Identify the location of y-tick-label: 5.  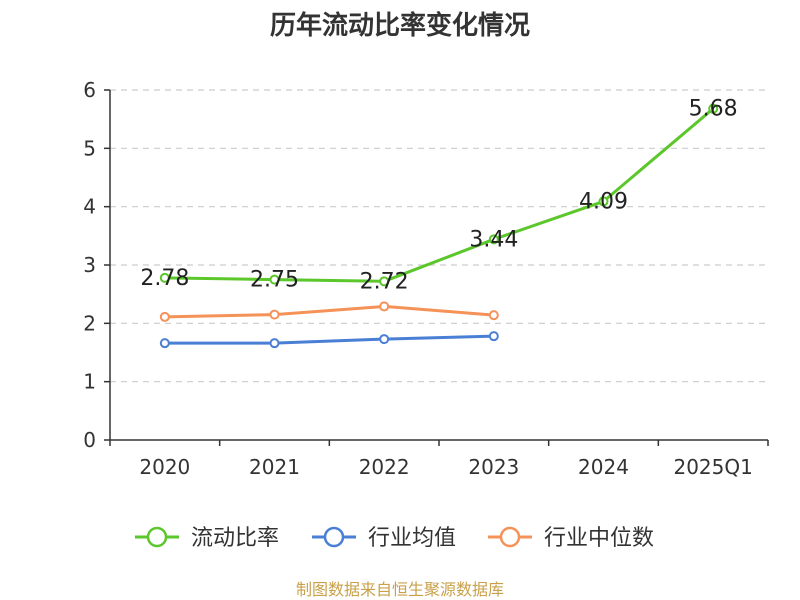
(89, 148).